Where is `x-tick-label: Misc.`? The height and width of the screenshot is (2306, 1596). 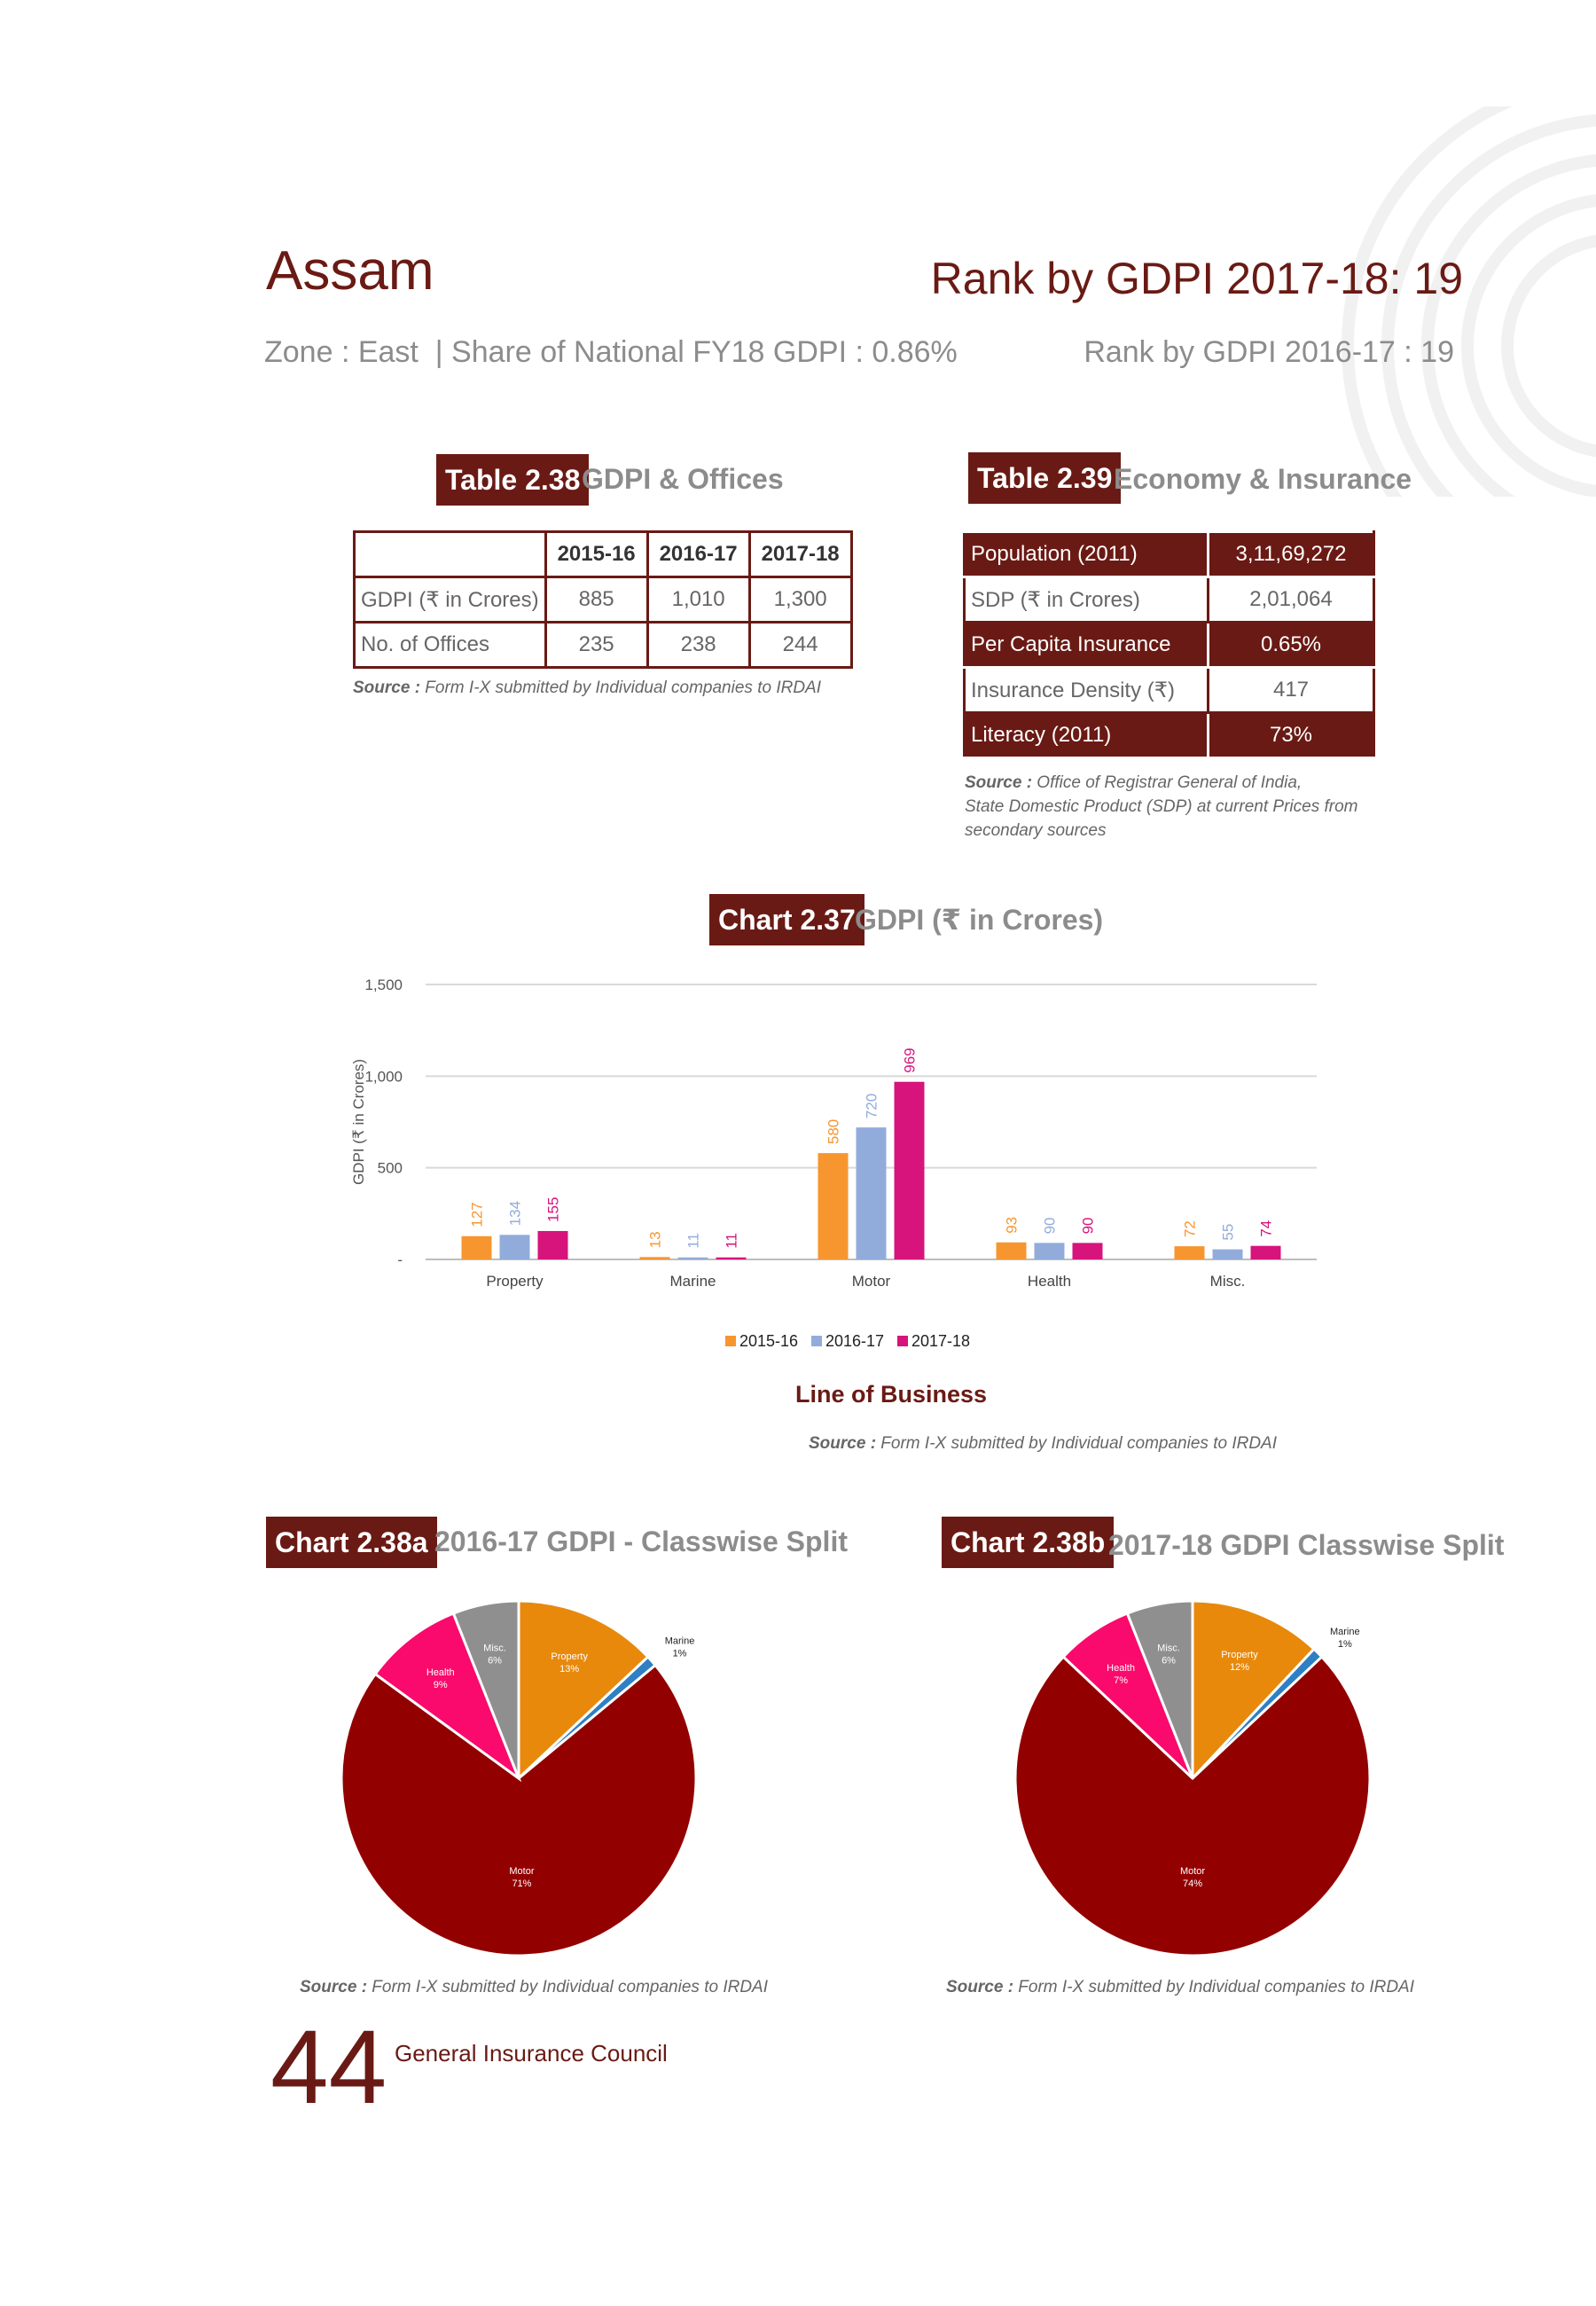
x-tick-label: Misc. is located at coordinates (1228, 1281).